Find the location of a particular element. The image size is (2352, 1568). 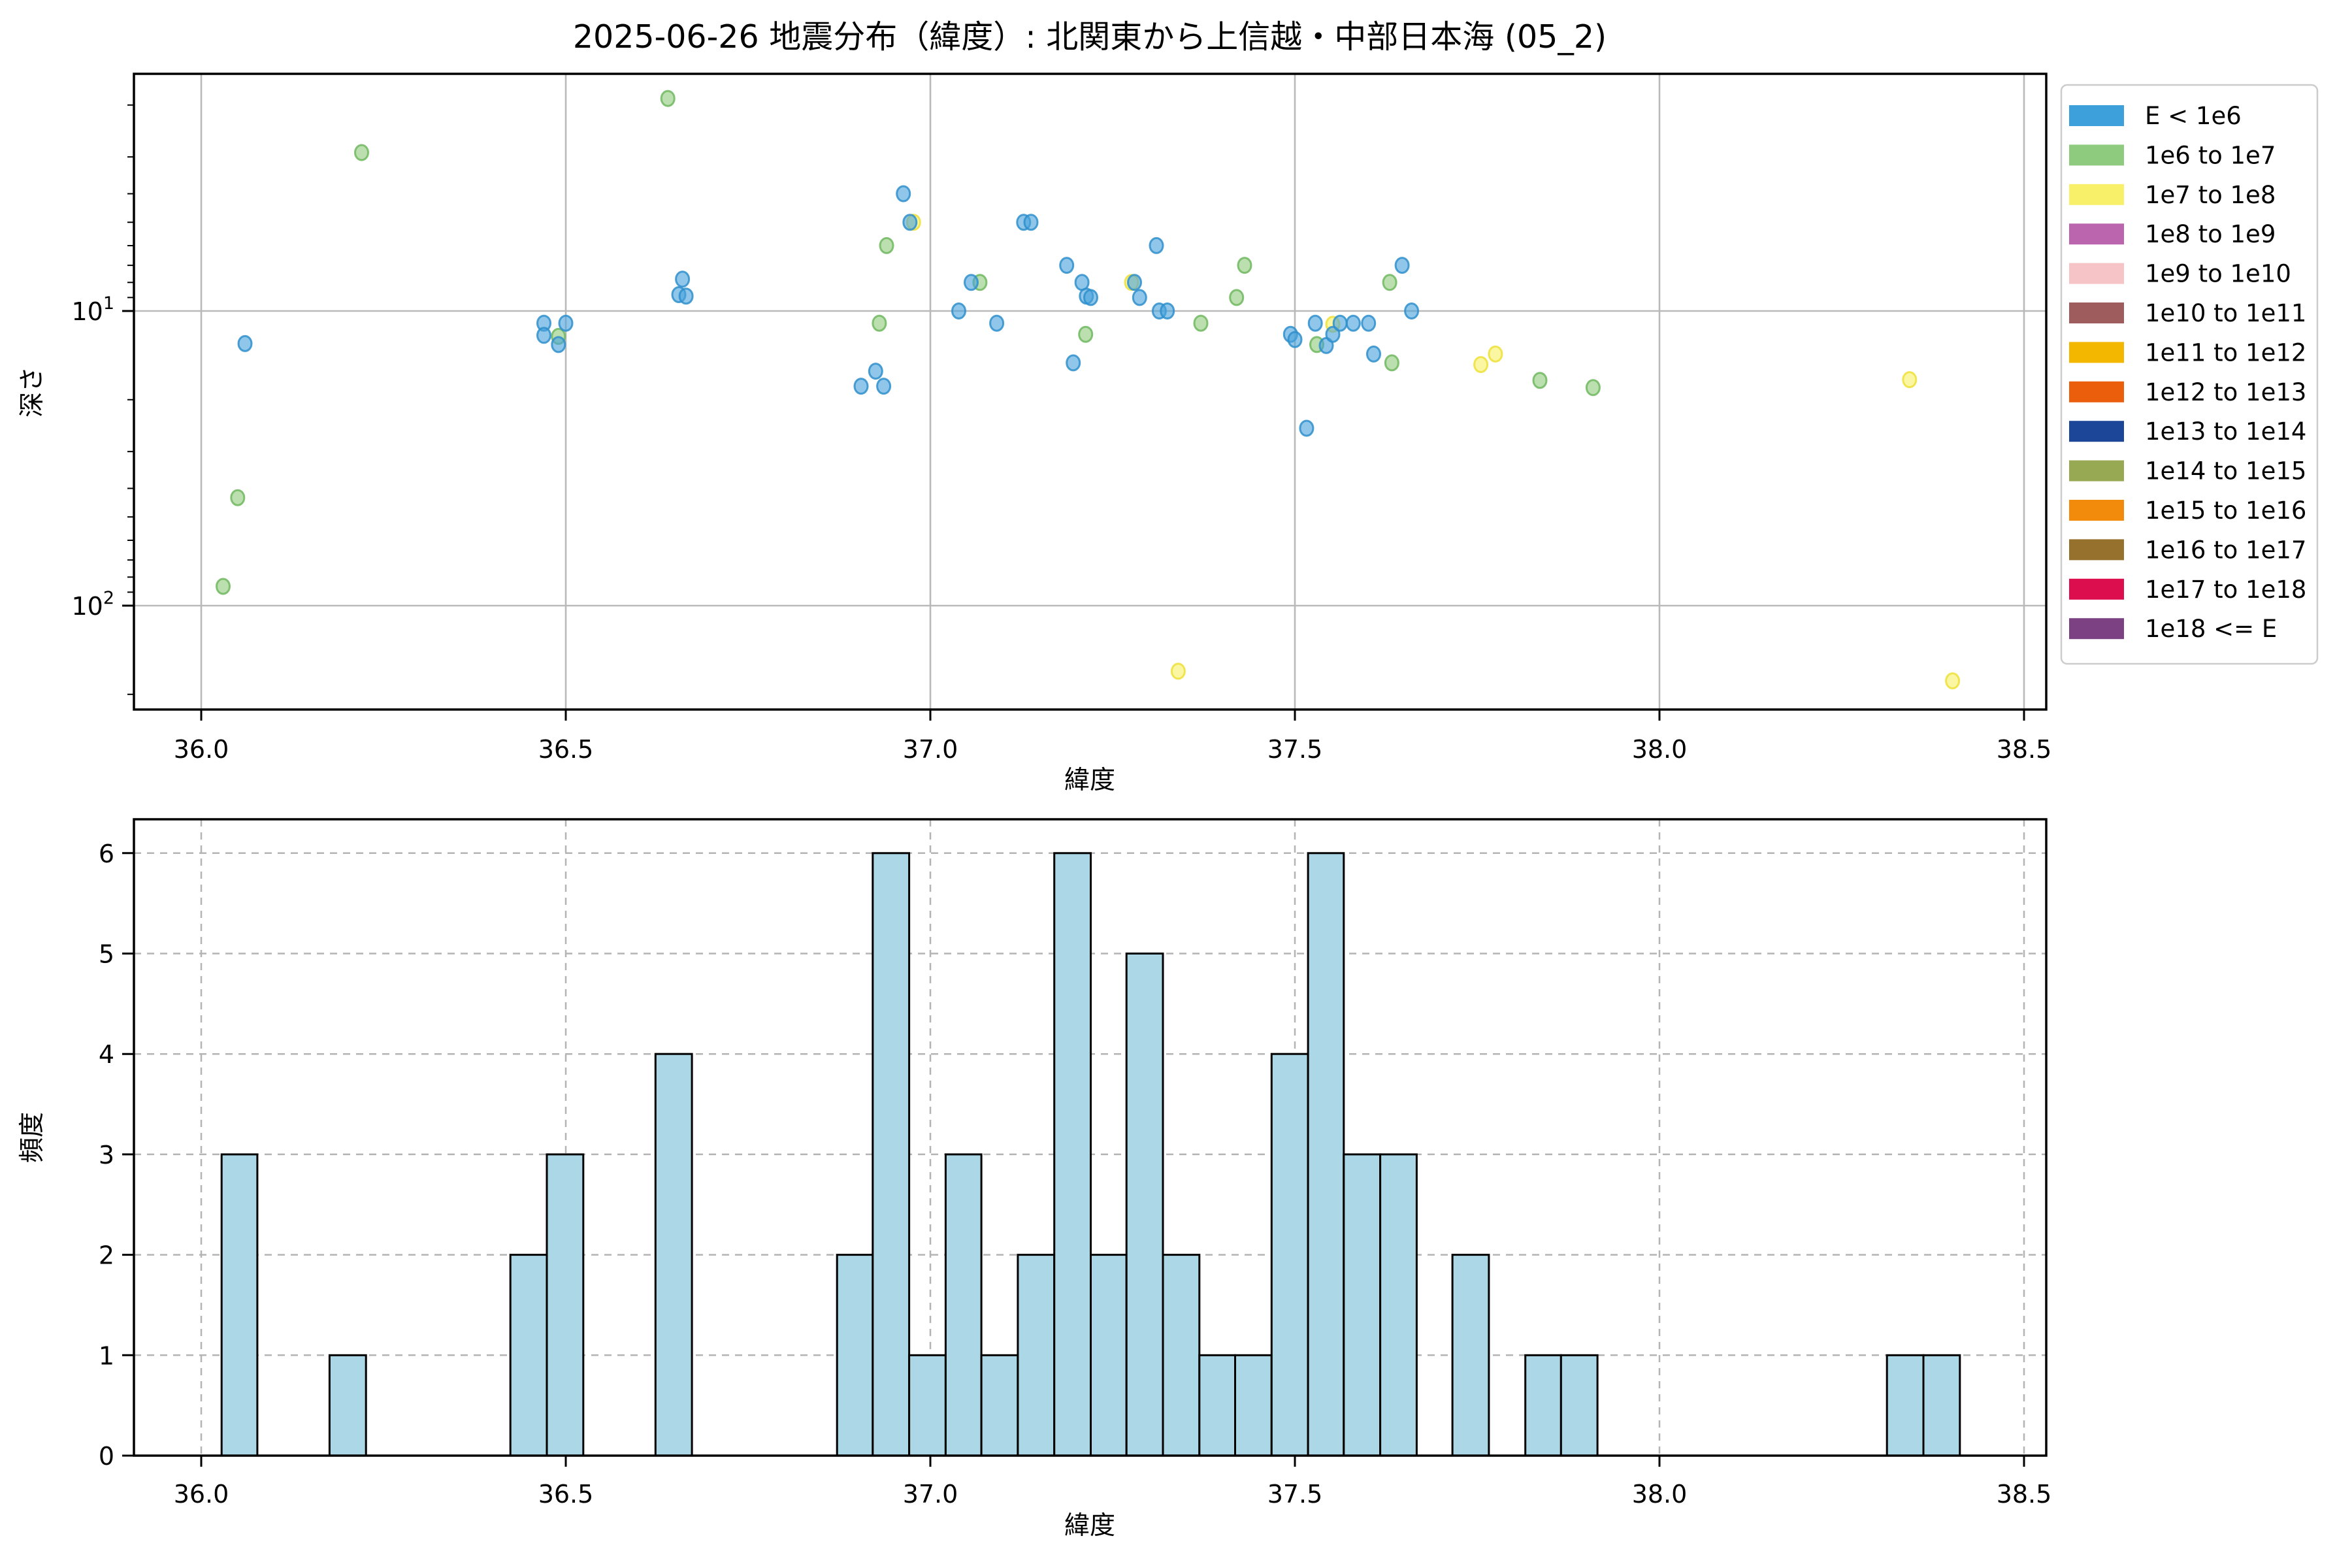

legend-row: 1e10 to 1e11 is located at coordinates (2187, 313).